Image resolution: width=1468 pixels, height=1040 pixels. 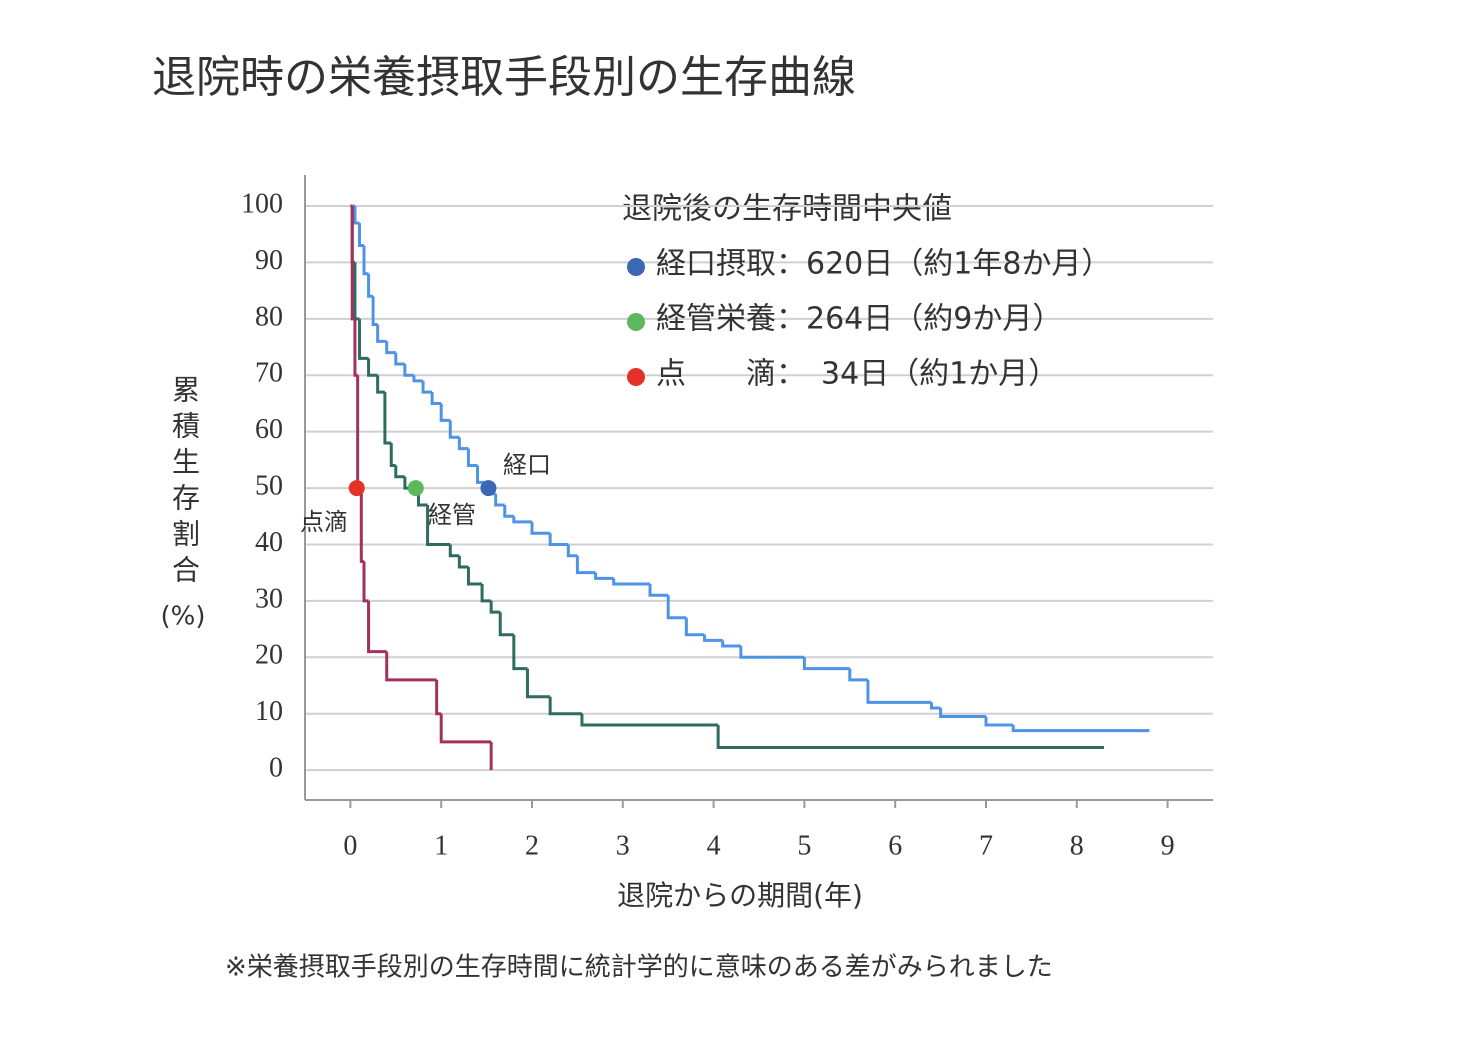 What do you see at coordinates (740, 895) in the screenshot?
I see `x-axis-label: 退院からの期間(年)` at bounding box center [740, 895].